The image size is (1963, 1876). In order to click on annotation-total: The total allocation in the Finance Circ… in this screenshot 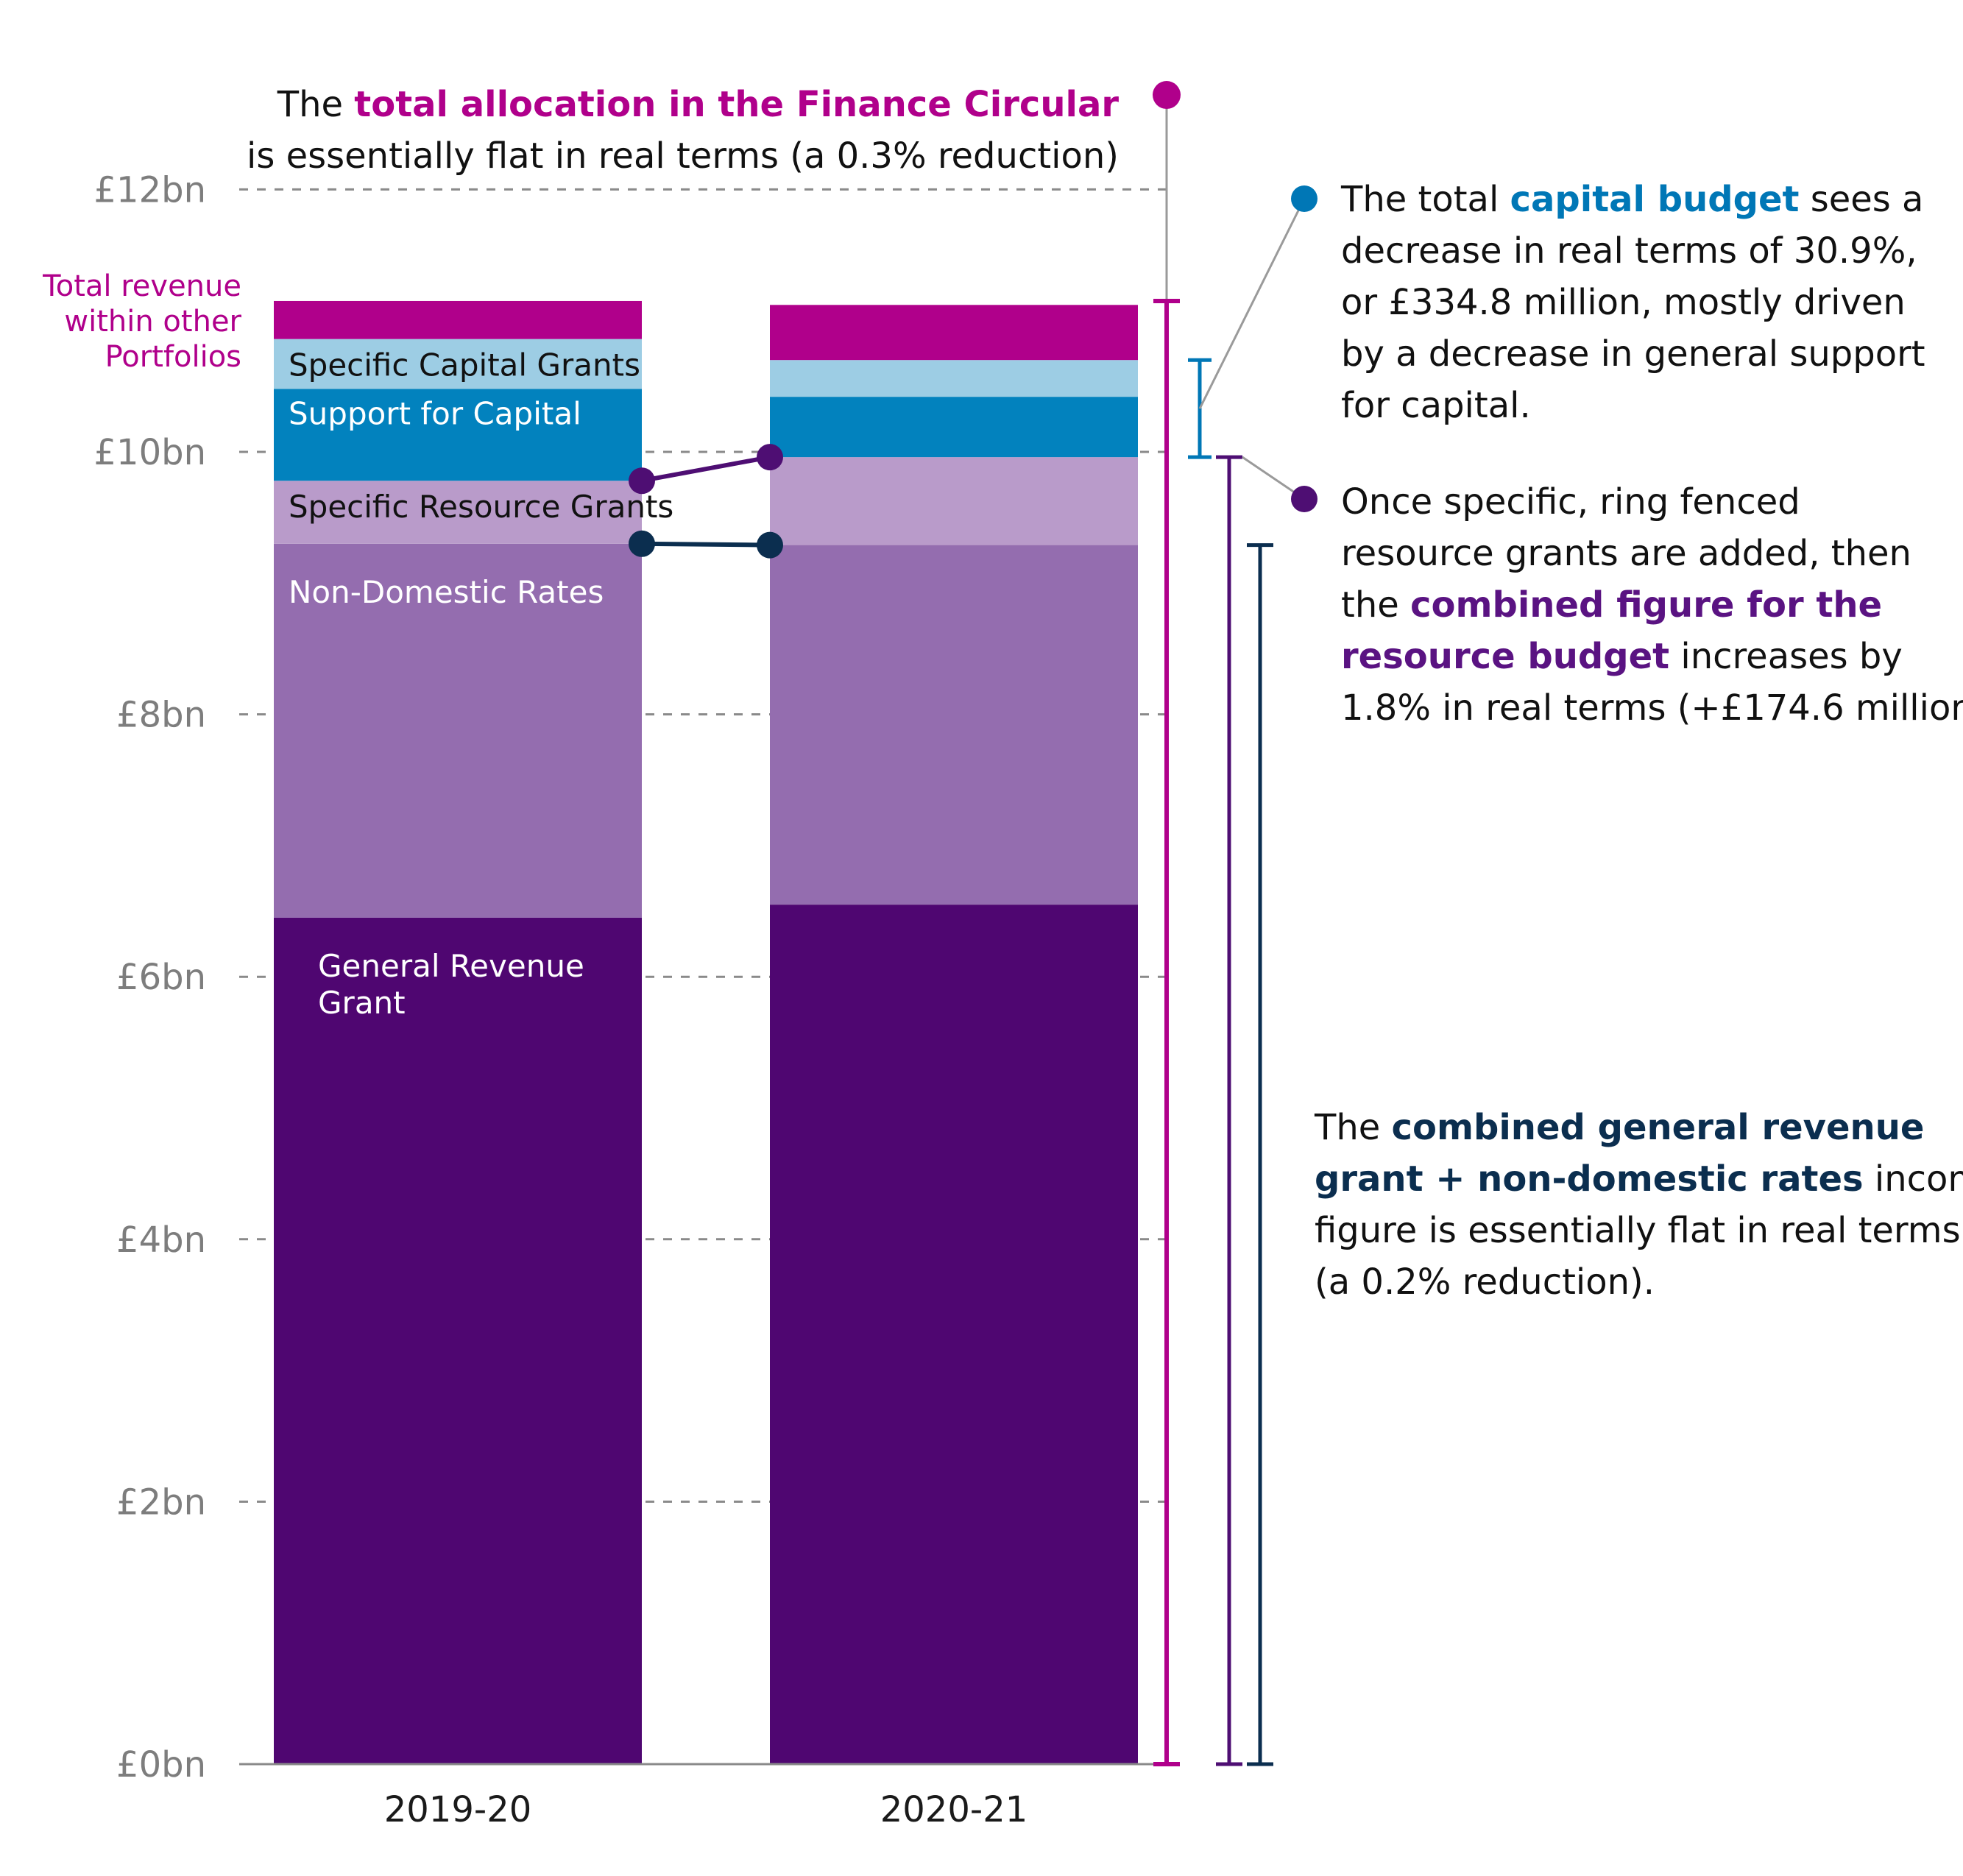, I will do `click(683, 130)`.